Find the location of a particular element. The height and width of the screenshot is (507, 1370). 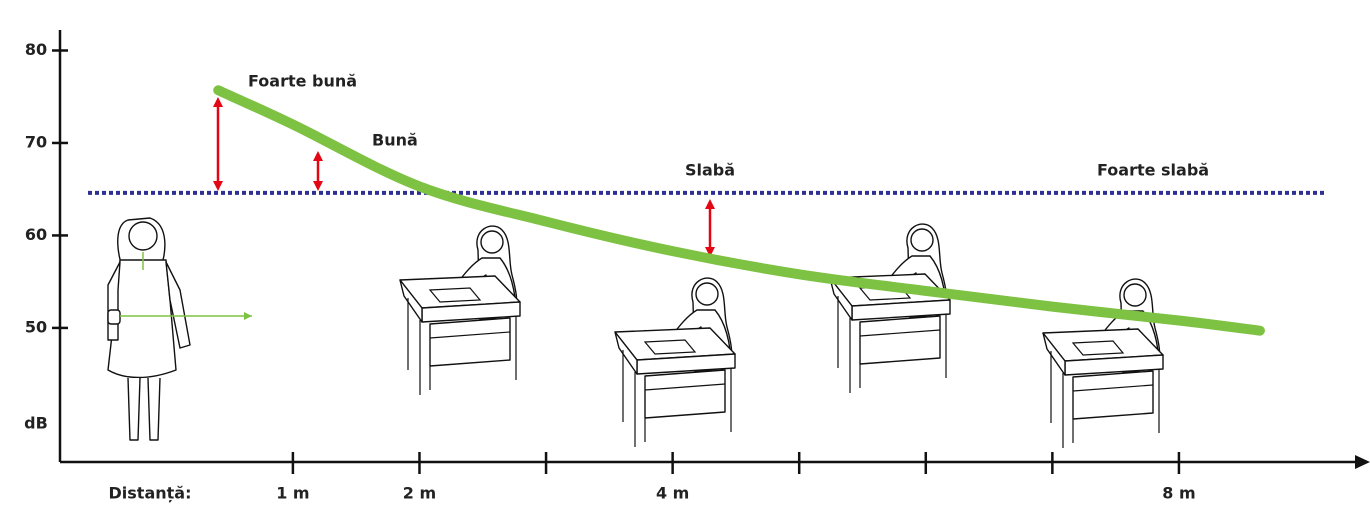

annotation: Foarte slabă is located at coordinates (1153, 170).